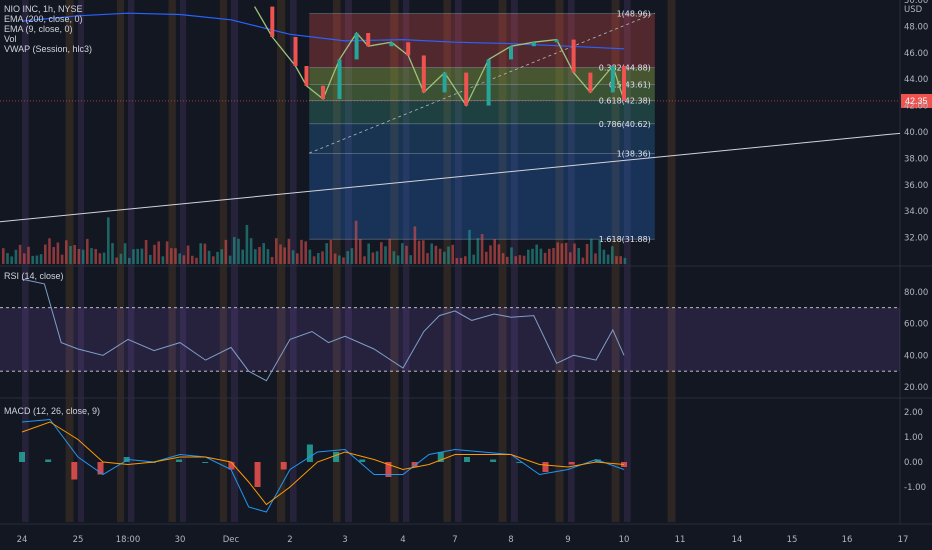 This screenshot has width=932, height=550. I want to click on y-tick-label: 20.00, so click(916, 388).